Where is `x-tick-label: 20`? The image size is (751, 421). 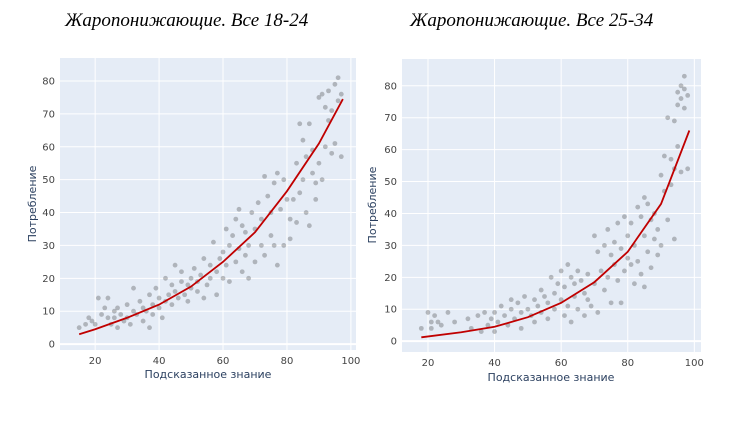 x-tick-label: 20 is located at coordinates (428, 363).